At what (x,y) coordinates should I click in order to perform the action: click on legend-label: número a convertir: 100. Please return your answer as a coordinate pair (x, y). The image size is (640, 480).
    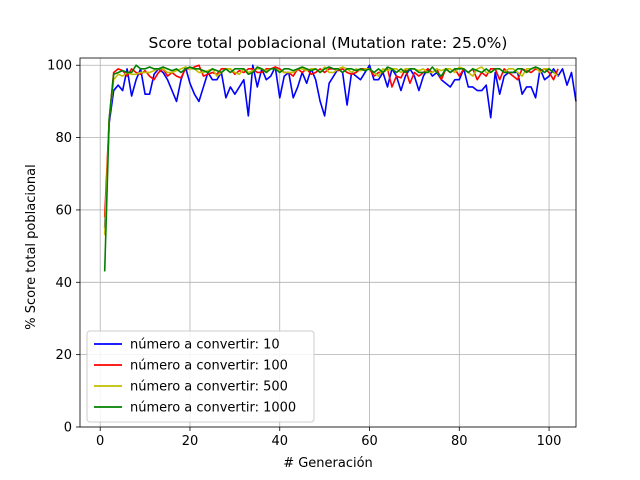
    Looking at the image, I should click on (209, 366).